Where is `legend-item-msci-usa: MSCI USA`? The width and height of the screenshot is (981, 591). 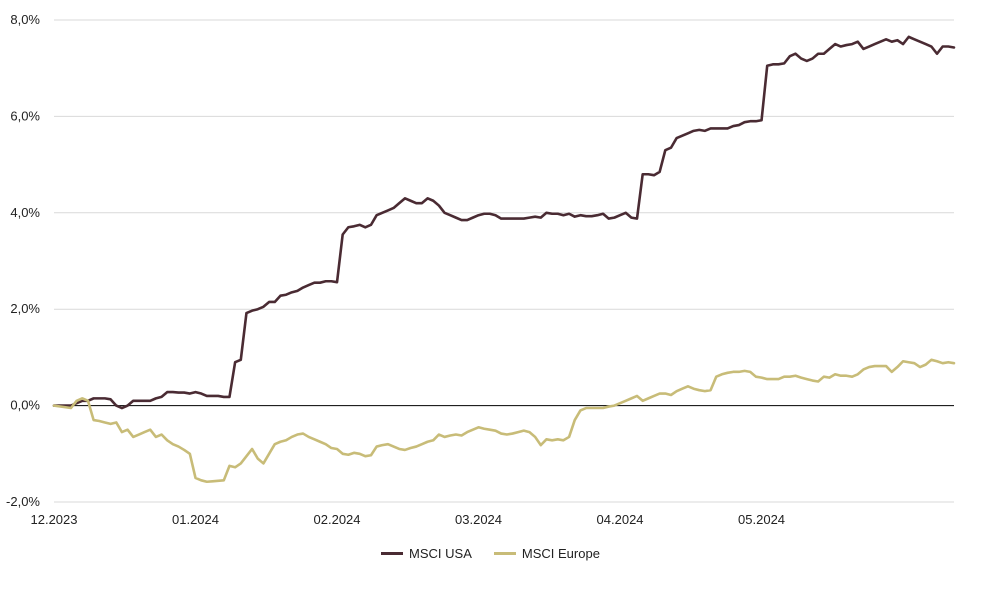
legend-item-msci-usa: MSCI USA is located at coordinates (426, 553).